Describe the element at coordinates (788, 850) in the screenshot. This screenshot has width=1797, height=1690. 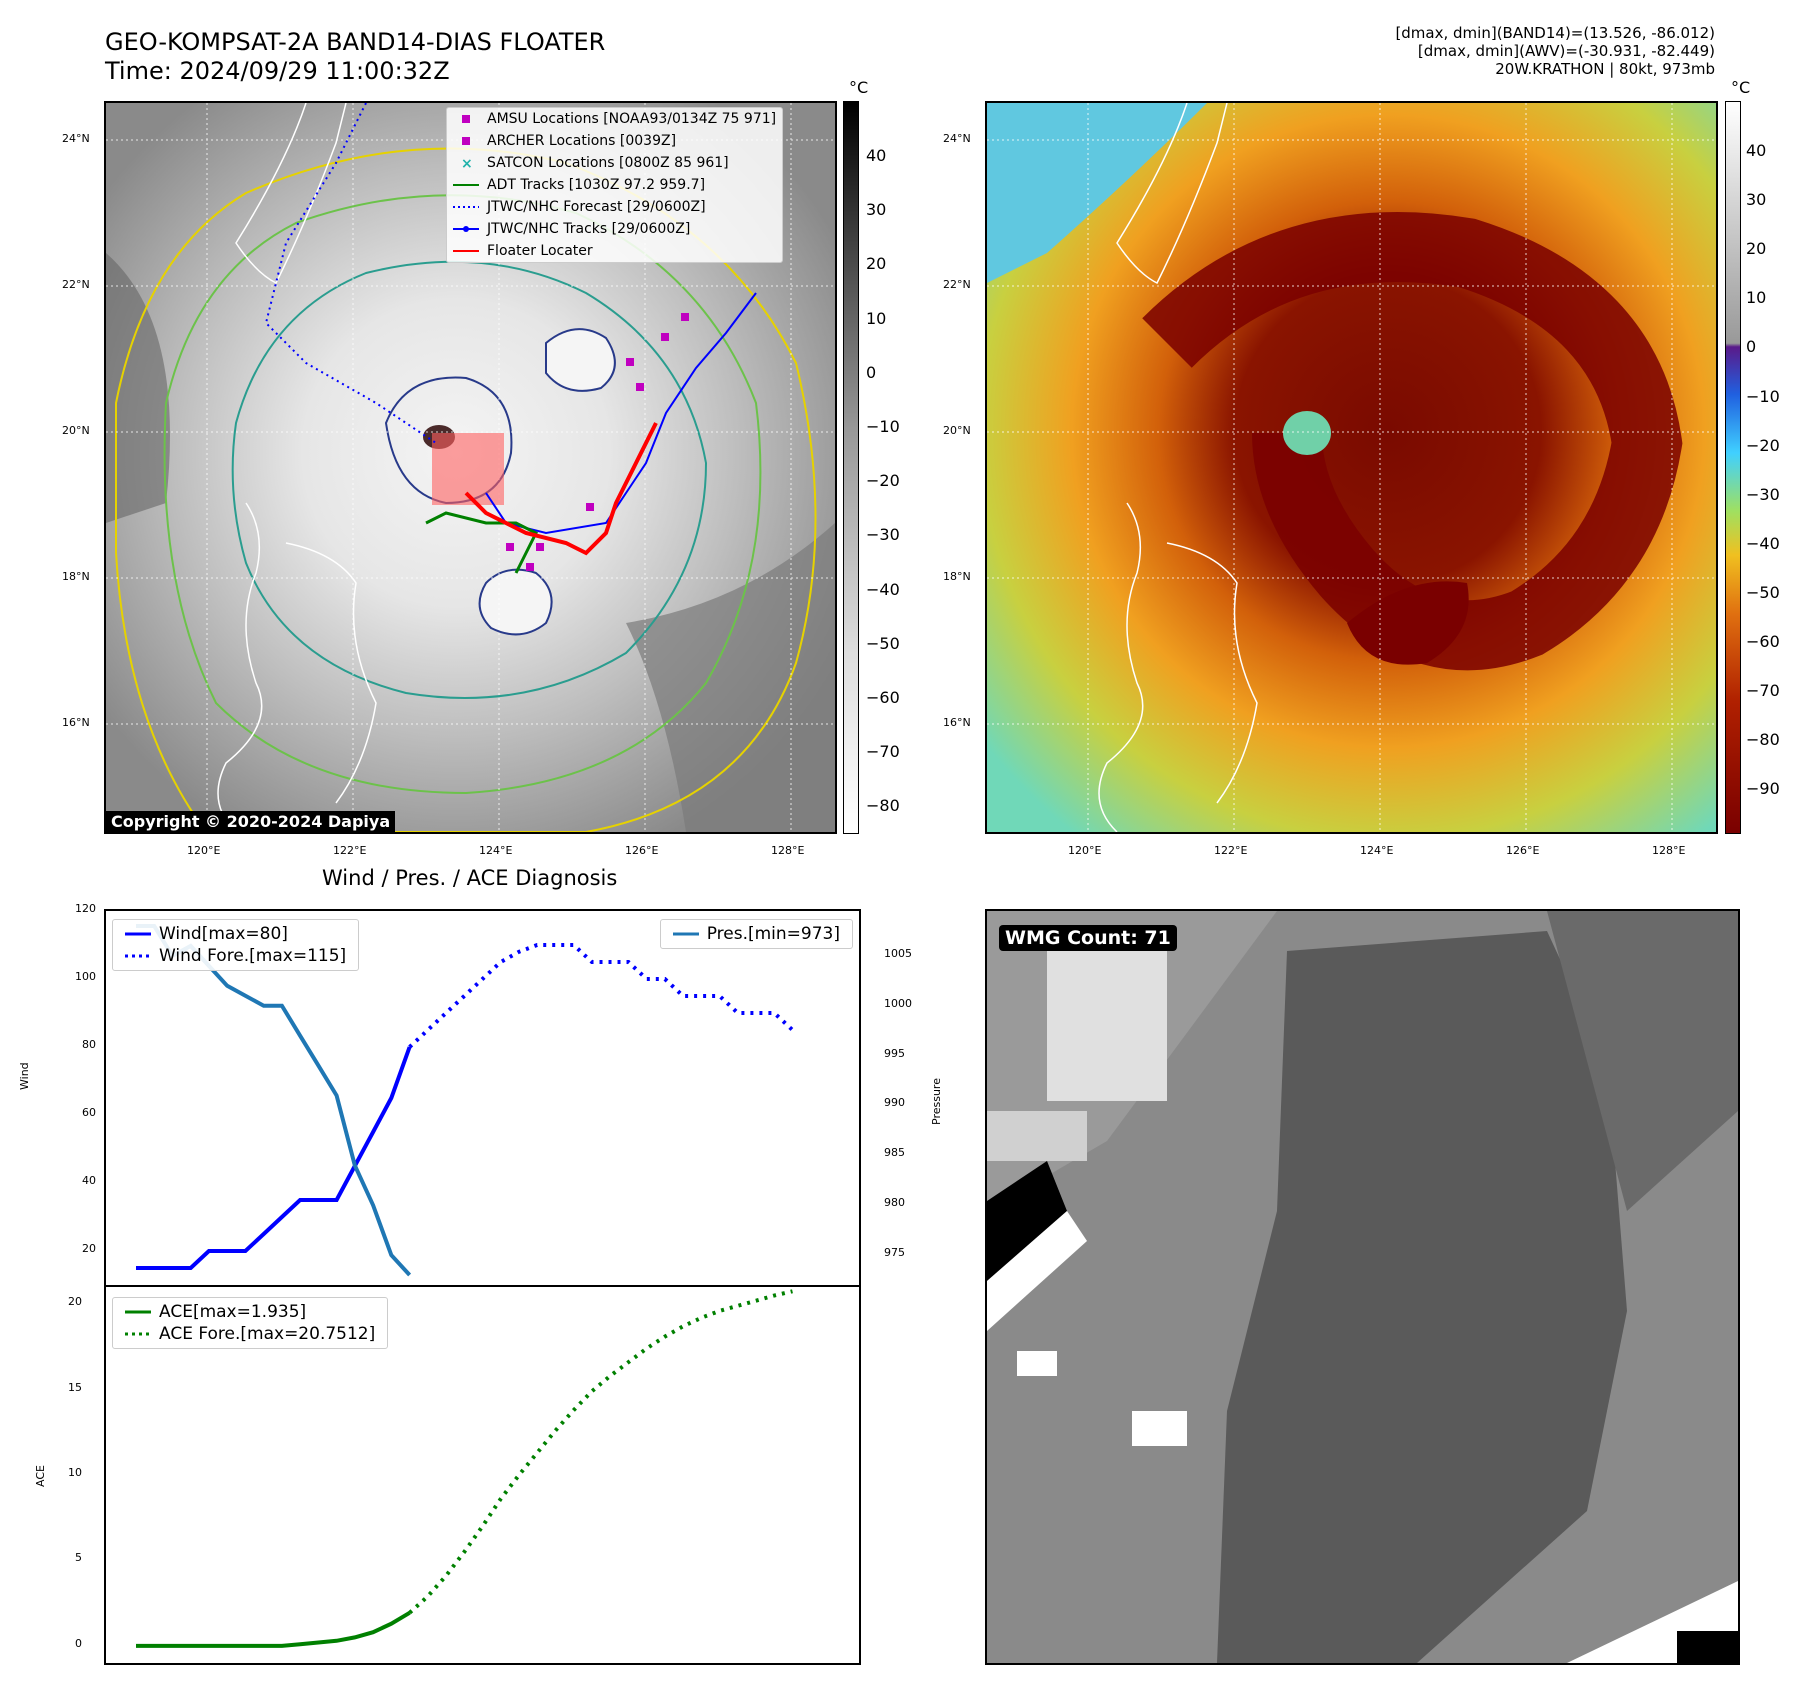
I see `lon-tick-label: 128°E` at that location.